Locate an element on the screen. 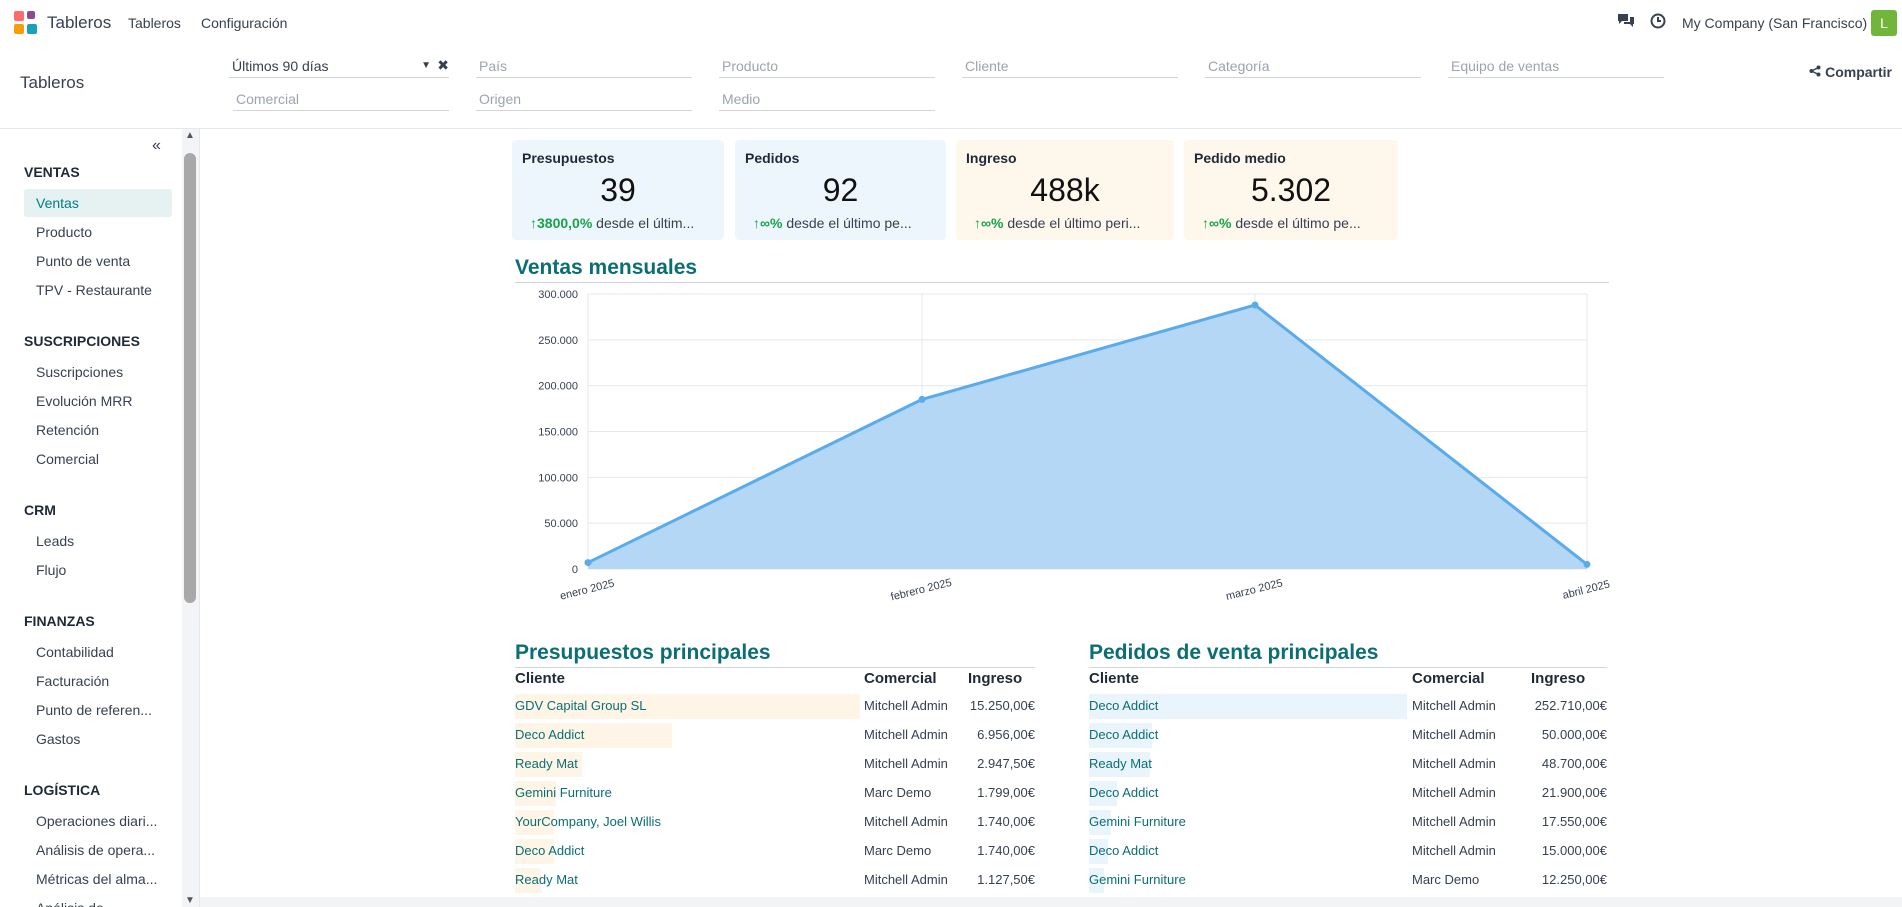 The image size is (1902, 907). sidebar-item-comercial: Comercial is located at coordinates (68, 459).